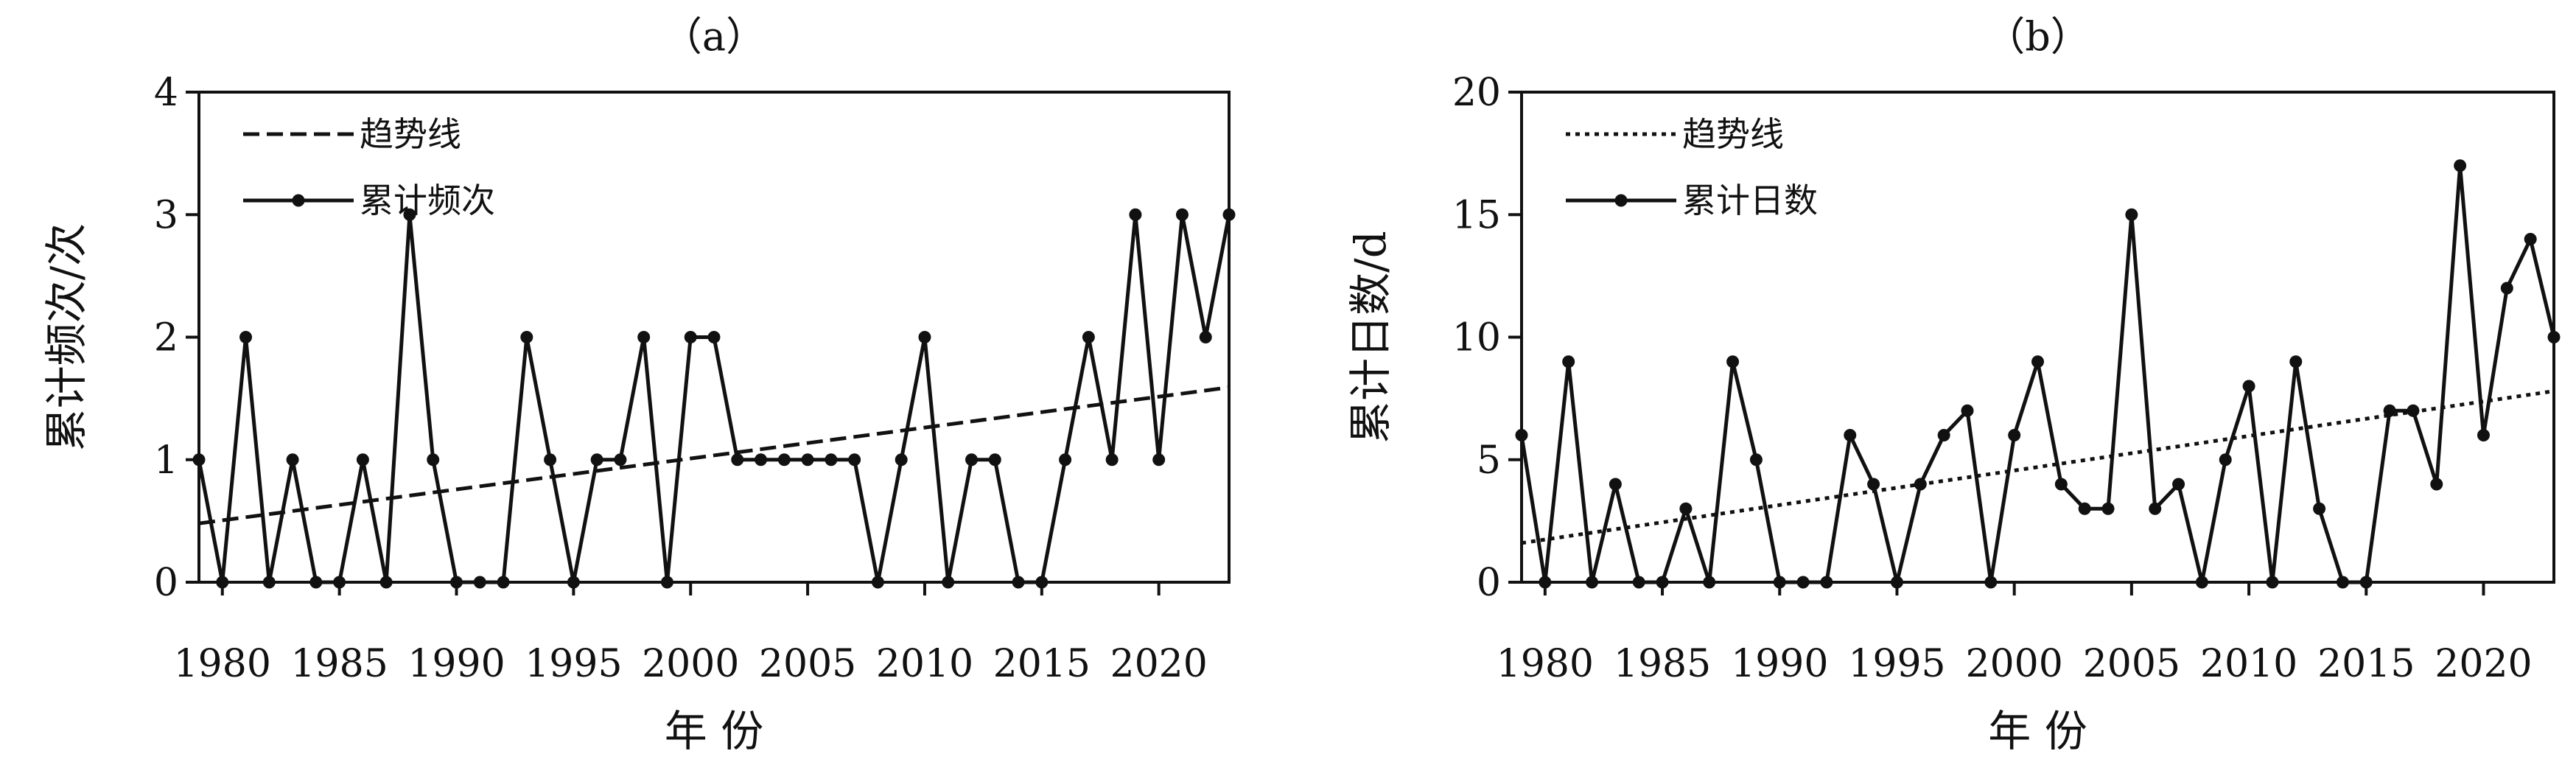 This screenshot has width=2576, height=779. What do you see at coordinates (166, 338) in the screenshot?
I see `y-tick-label: 2` at bounding box center [166, 338].